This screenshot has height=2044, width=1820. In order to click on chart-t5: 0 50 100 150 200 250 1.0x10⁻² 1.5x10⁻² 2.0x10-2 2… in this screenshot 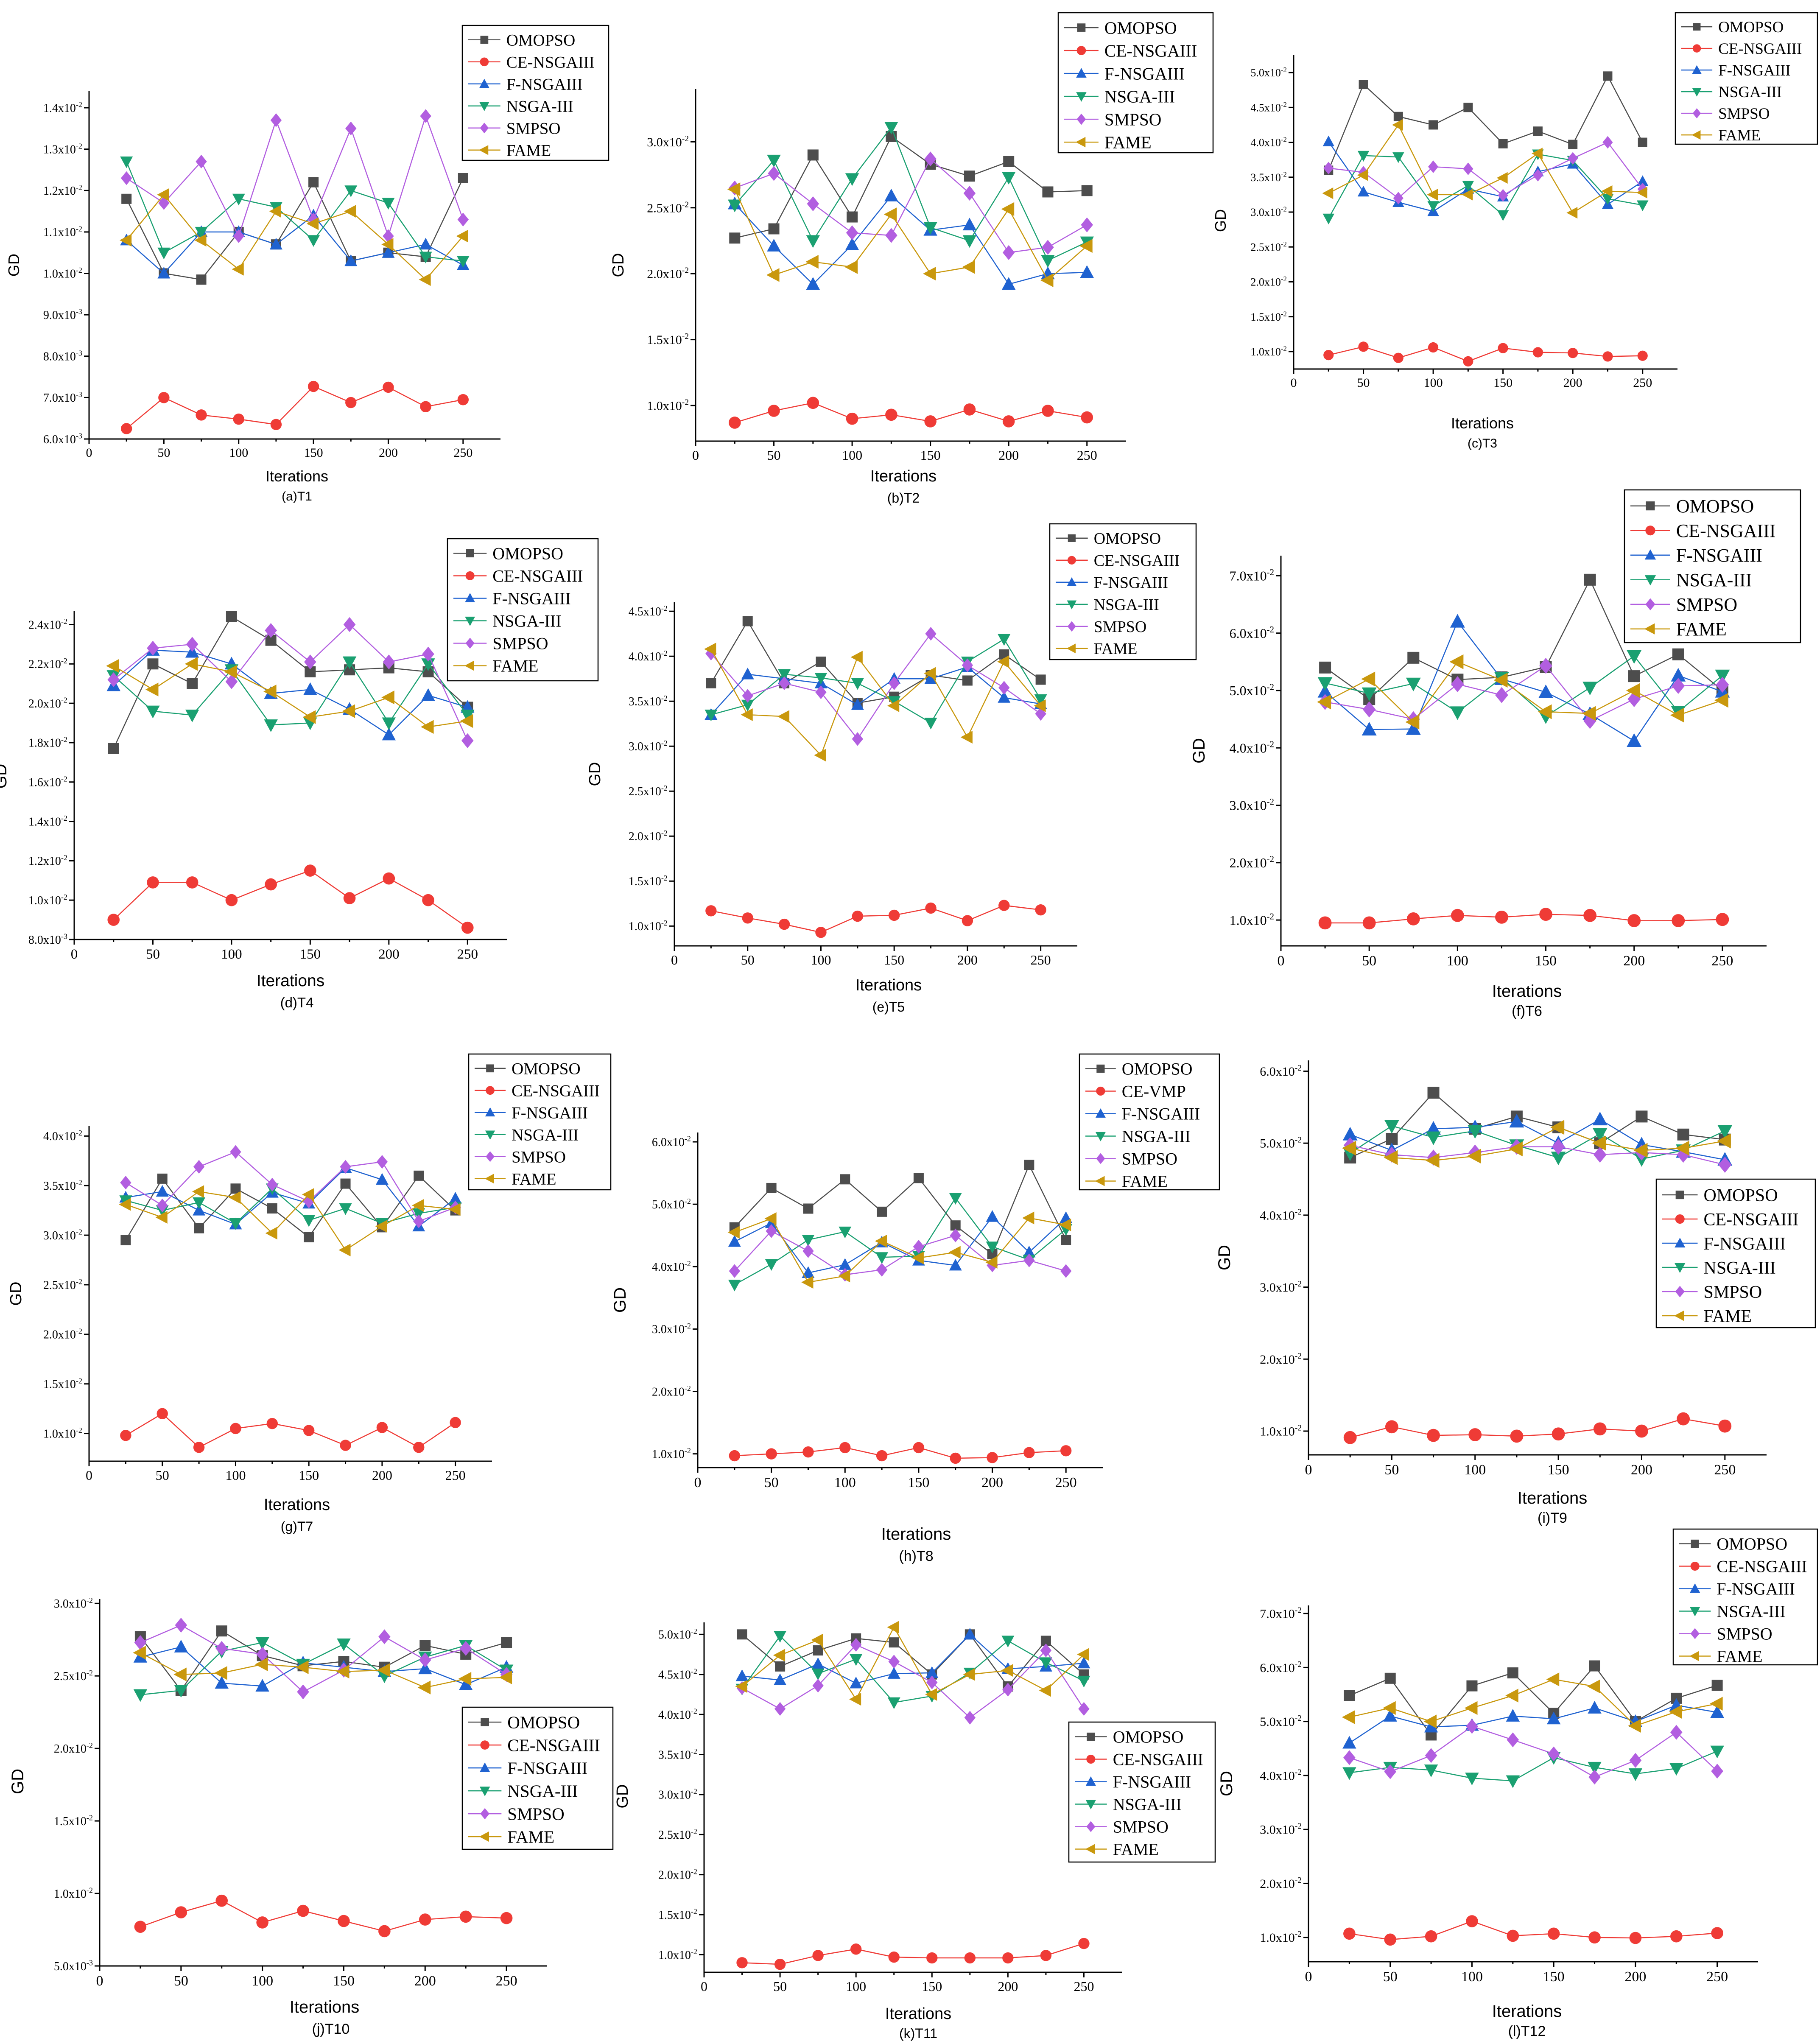, I will do `click(891, 769)`.